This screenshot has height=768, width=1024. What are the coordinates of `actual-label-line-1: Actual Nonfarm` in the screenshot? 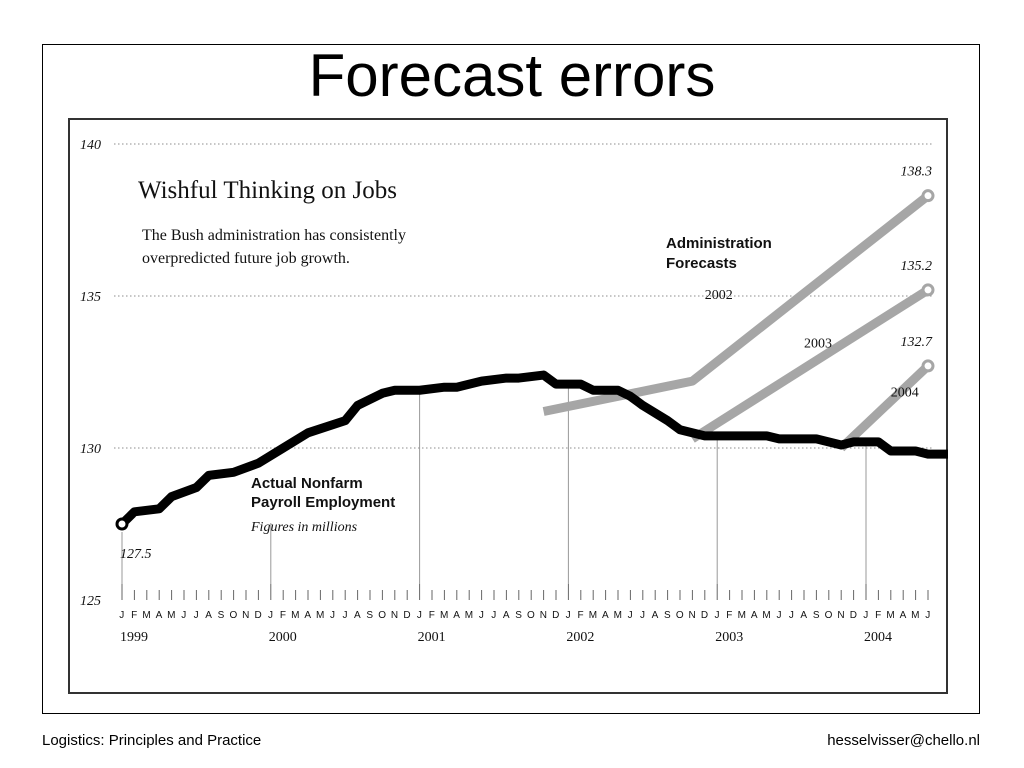 It's located at (307, 483).